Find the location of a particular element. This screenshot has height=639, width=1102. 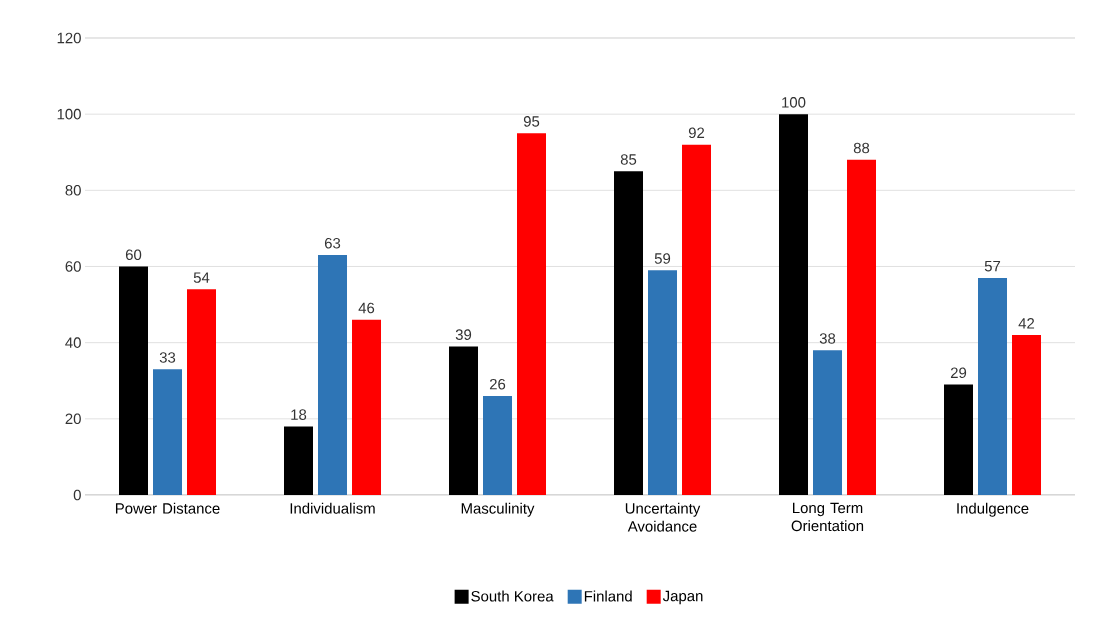

data-label: 26 is located at coordinates (497, 384).